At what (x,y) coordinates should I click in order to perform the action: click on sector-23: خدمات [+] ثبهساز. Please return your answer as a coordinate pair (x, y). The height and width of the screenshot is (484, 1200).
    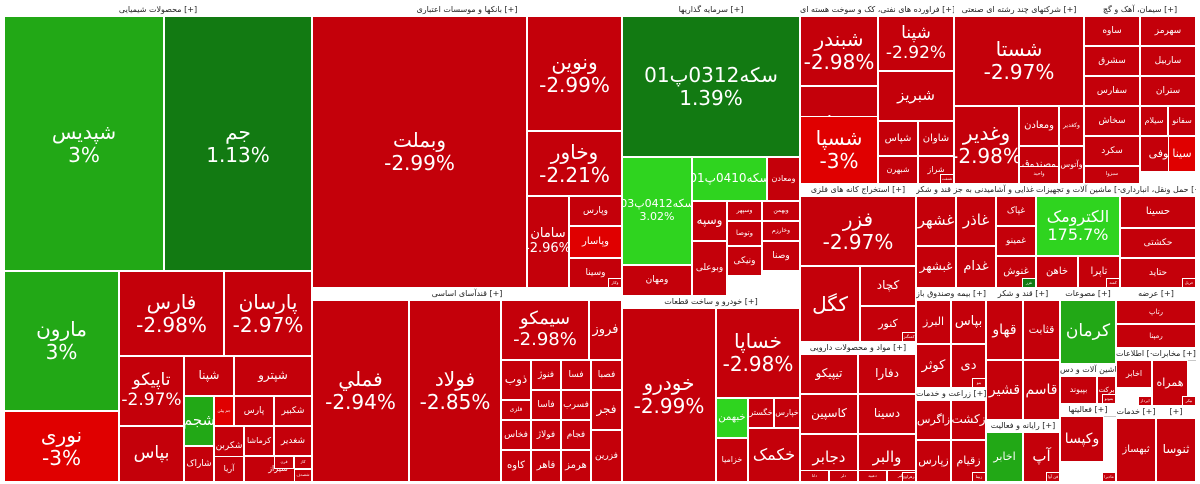
    Looking at the image, I should click on (1136, 444).